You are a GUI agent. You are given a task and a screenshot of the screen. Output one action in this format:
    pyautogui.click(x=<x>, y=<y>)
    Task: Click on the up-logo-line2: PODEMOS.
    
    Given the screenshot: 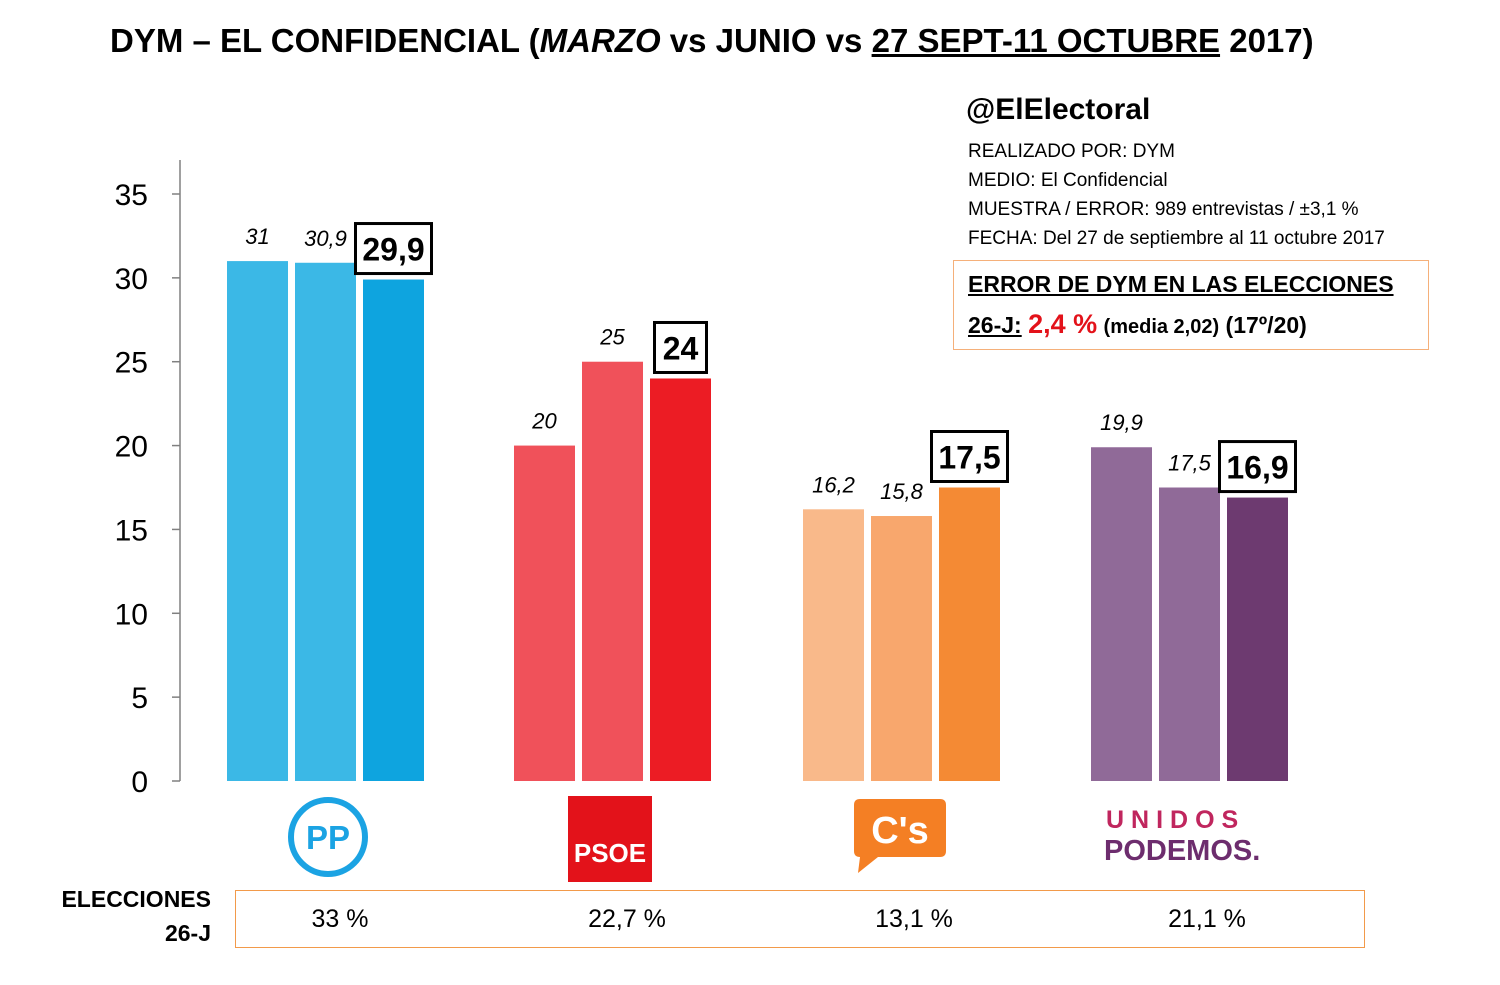 What is the action you would take?
    pyautogui.click(x=1182, y=850)
    